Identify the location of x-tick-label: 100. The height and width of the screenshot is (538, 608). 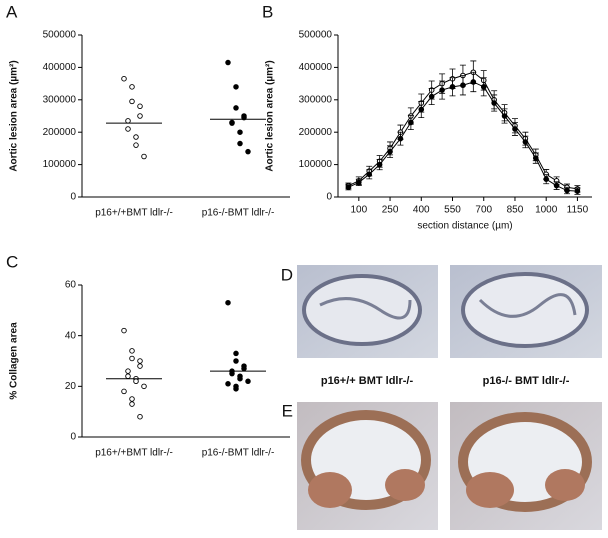
(358, 210).